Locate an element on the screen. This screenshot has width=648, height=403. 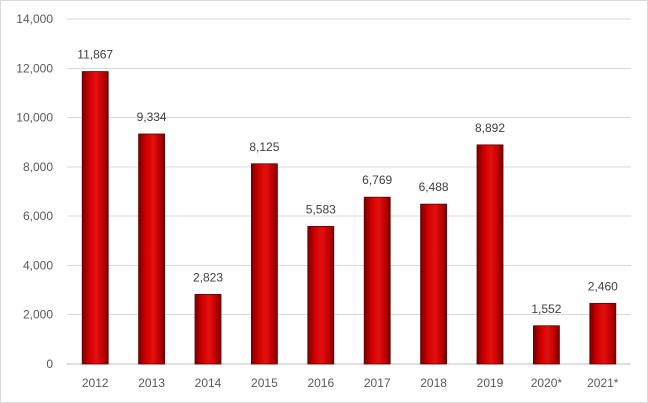
y-axis: 0 2,000 4,000 6,000 8,000 10,000 12,000 14,000 is located at coordinates (34, 191).